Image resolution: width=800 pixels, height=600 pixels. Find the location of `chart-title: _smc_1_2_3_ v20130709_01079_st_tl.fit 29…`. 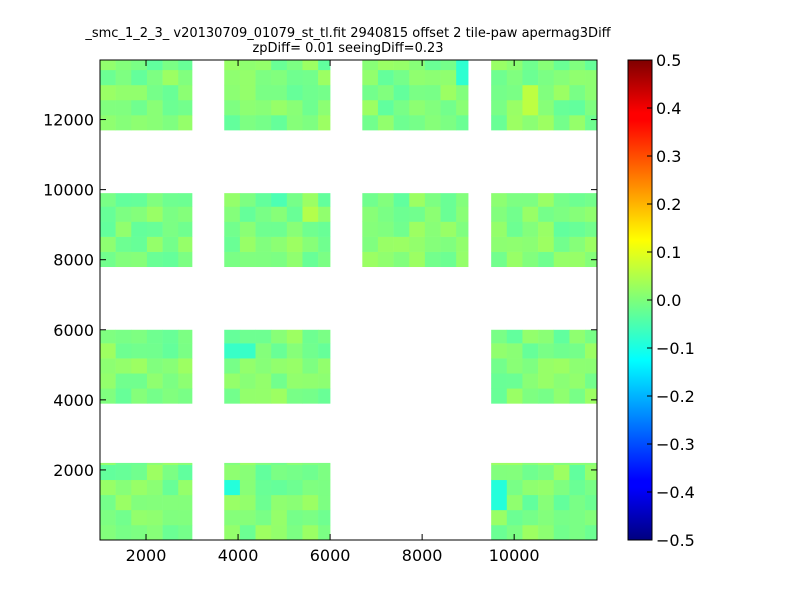

chart-title: _smc_1_2_3_ v20130709_01079_st_tl.fit 29… is located at coordinates (347, 33).